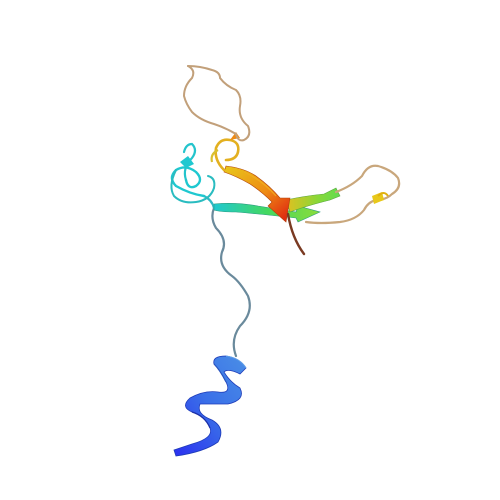 This screenshot has height=500, width=500. I want to click on right-hairpin-loop, so click(352, 194).